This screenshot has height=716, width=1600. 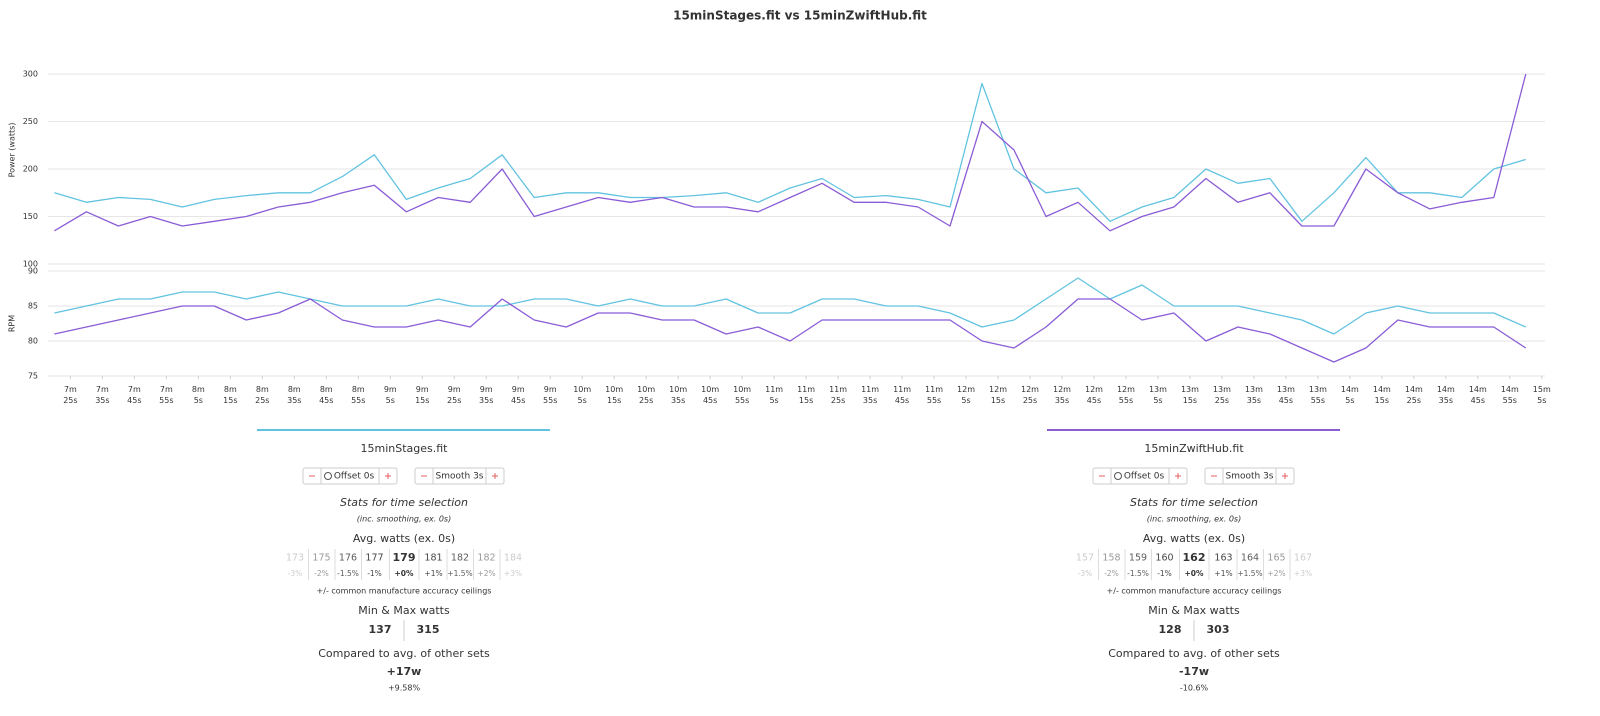 I want to click on avg-value: 176, so click(x=348, y=558).